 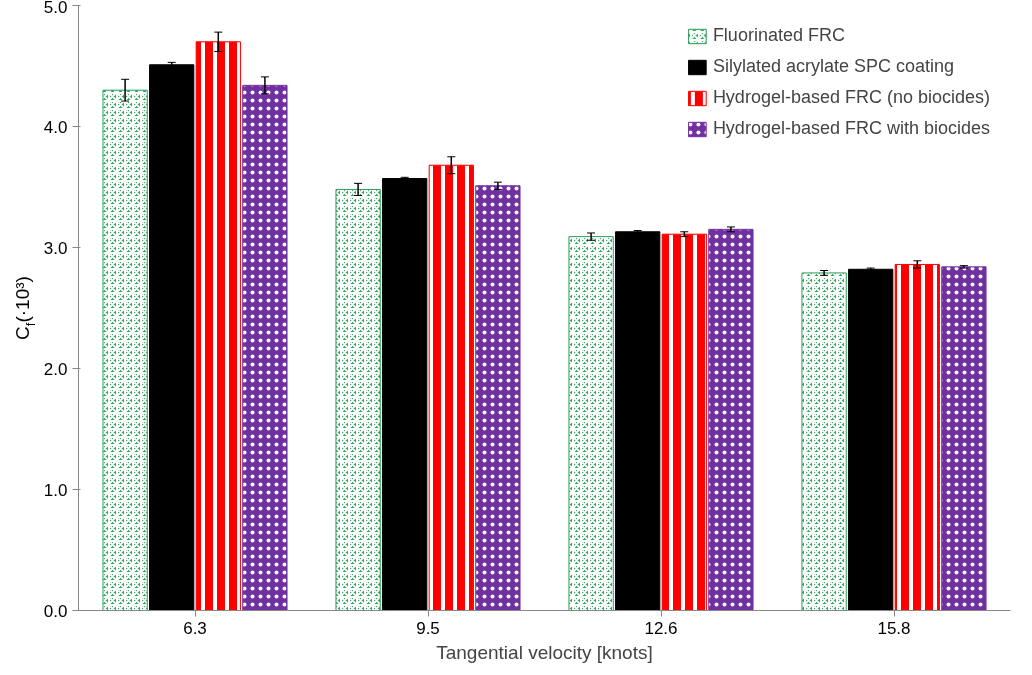 I want to click on x-tick-label: 12.6, so click(x=661, y=628).